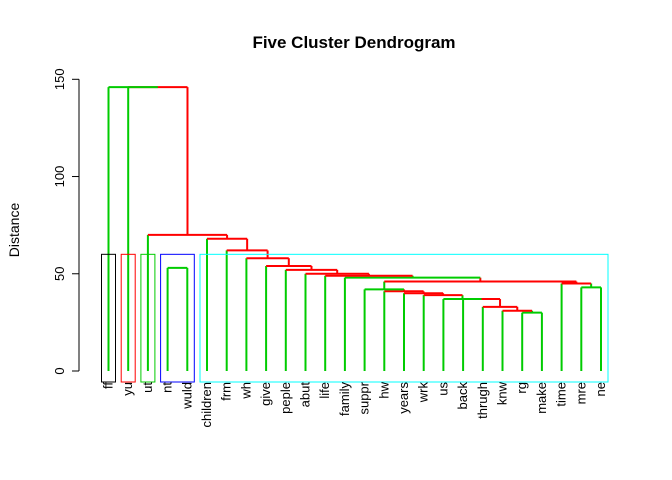 The image size is (672, 480). Describe the element at coordinates (305, 395) in the screenshot. I see `leaf-label: abut` at that location.